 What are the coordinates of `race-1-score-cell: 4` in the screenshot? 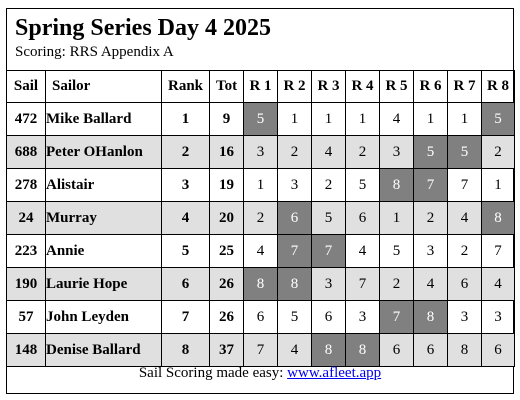 It's located at (260, 251).